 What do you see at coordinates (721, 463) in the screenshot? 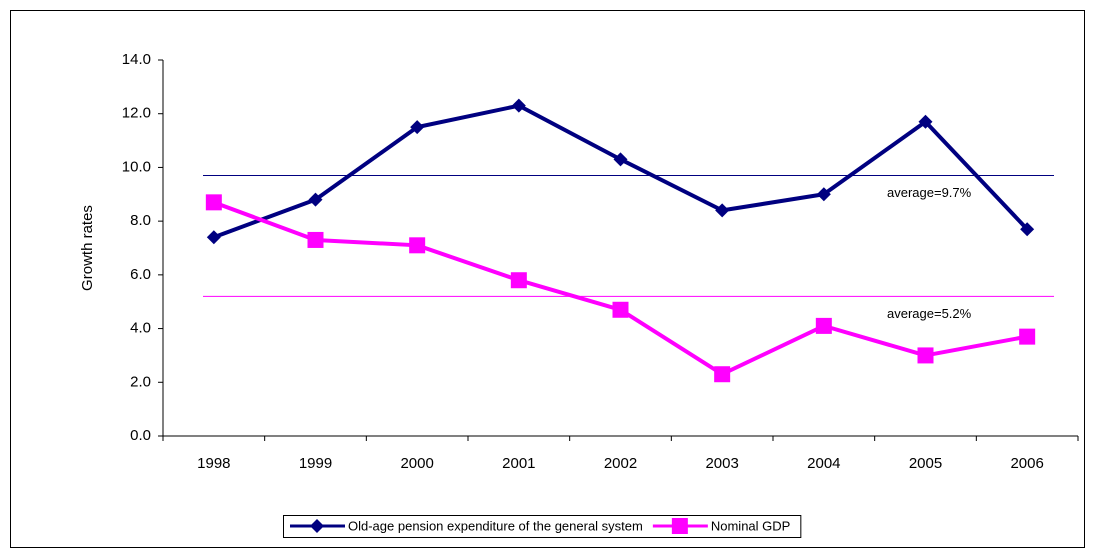
I see `x-tick-label: 2003` at bounding box center [721, 463].